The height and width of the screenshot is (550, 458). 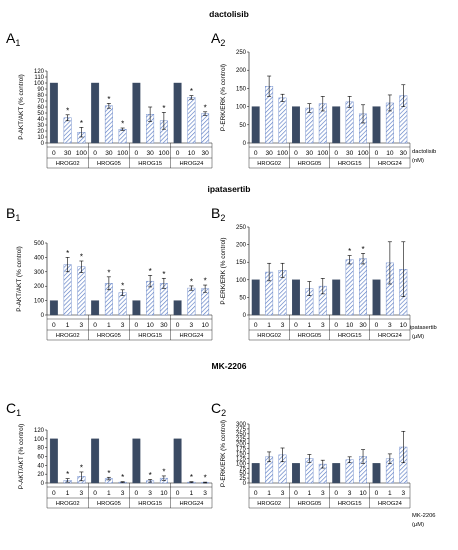 What do you see at coordinates (242, 126) in the screenshot?
I see `y-tick-label: 50` at bounding box center [242, 126].